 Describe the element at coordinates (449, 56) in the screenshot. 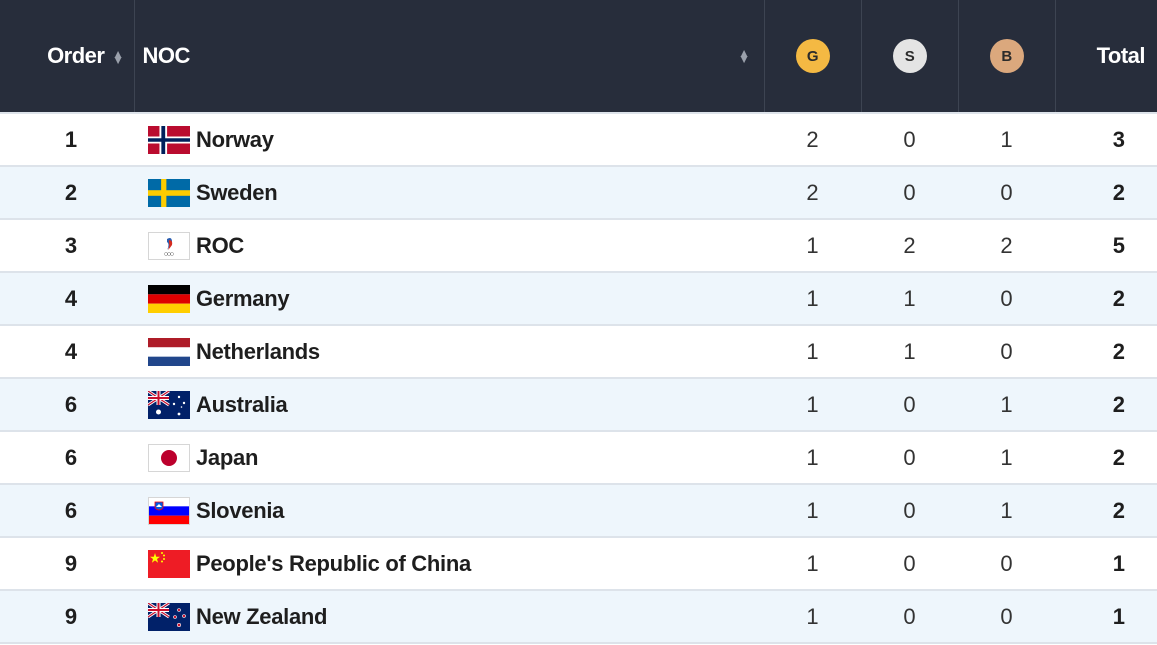

I see `noc-column-header: NOC ▲ ▼` at that location.